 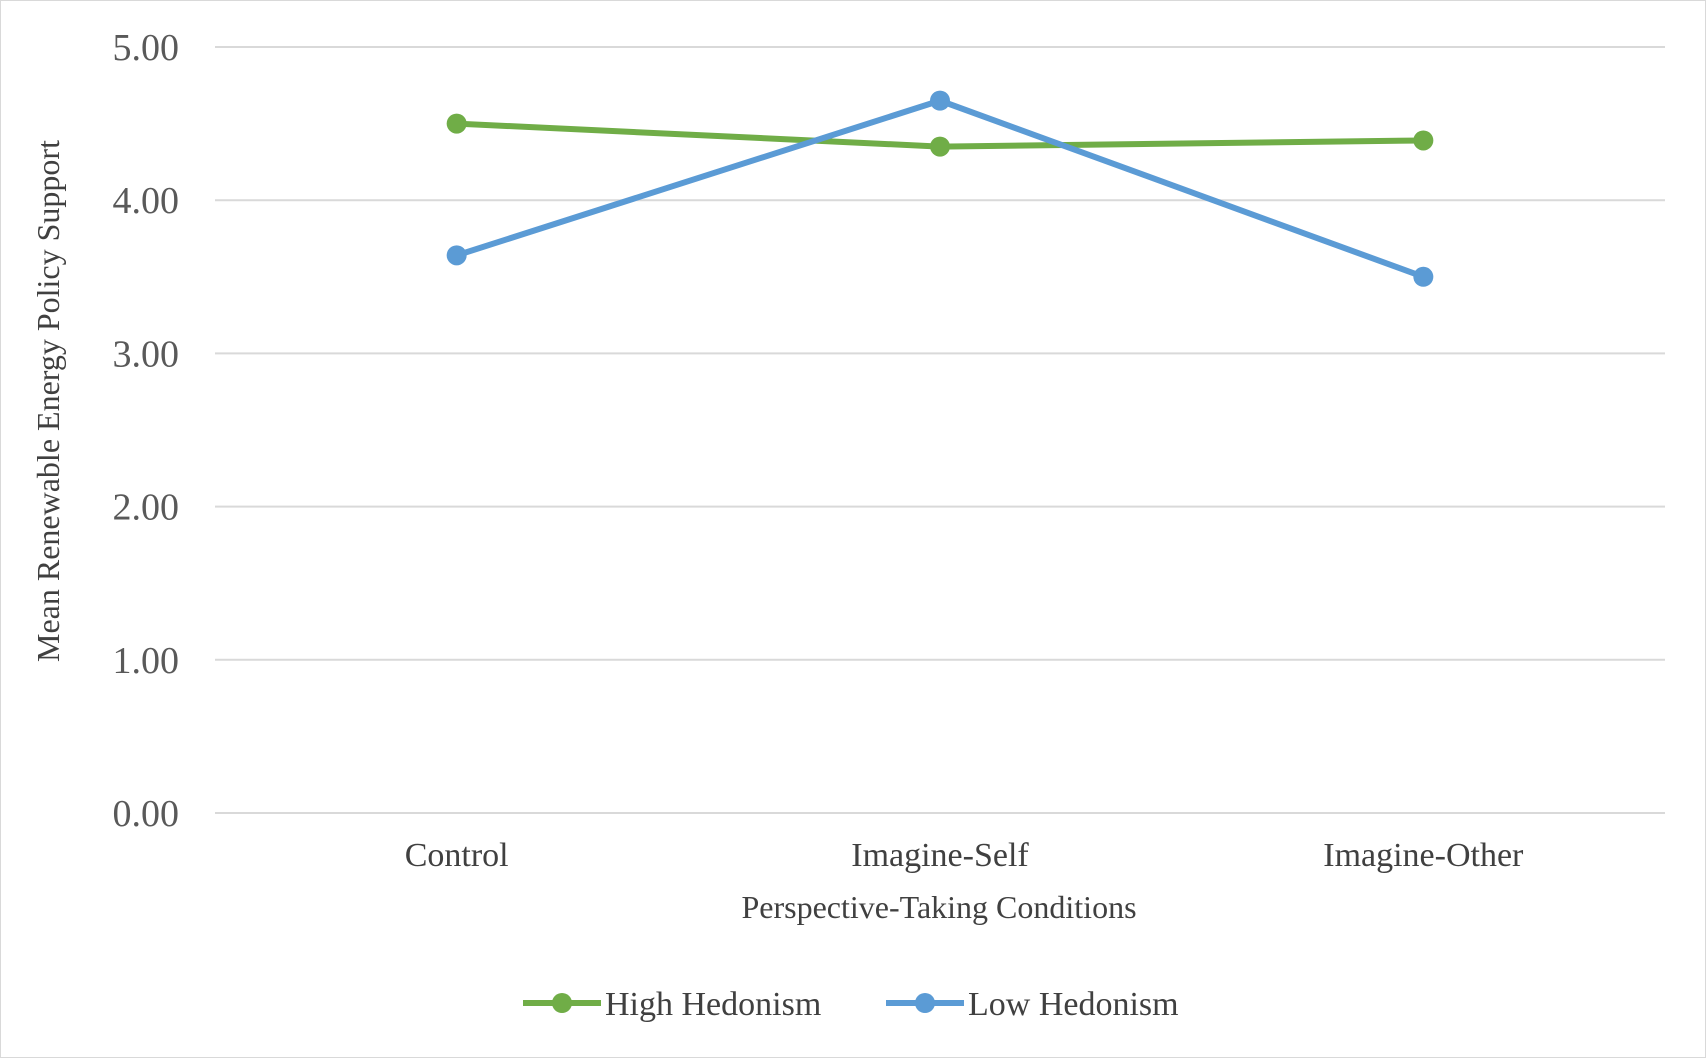 I want to click on x-tick-label: Imagine-Self, so click(x=940, y=855).